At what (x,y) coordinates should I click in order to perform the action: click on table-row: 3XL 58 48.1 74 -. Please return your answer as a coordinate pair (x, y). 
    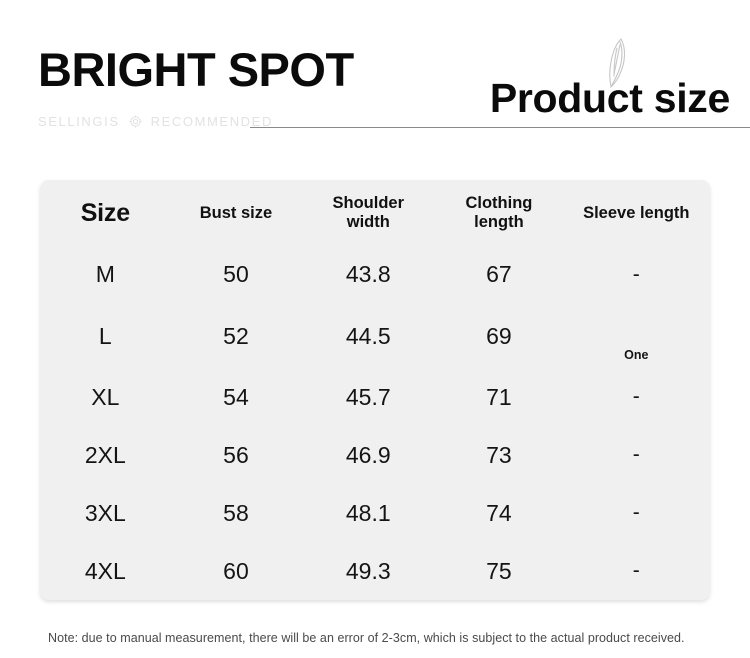
    Looking at the image, I should click on (375, 513).